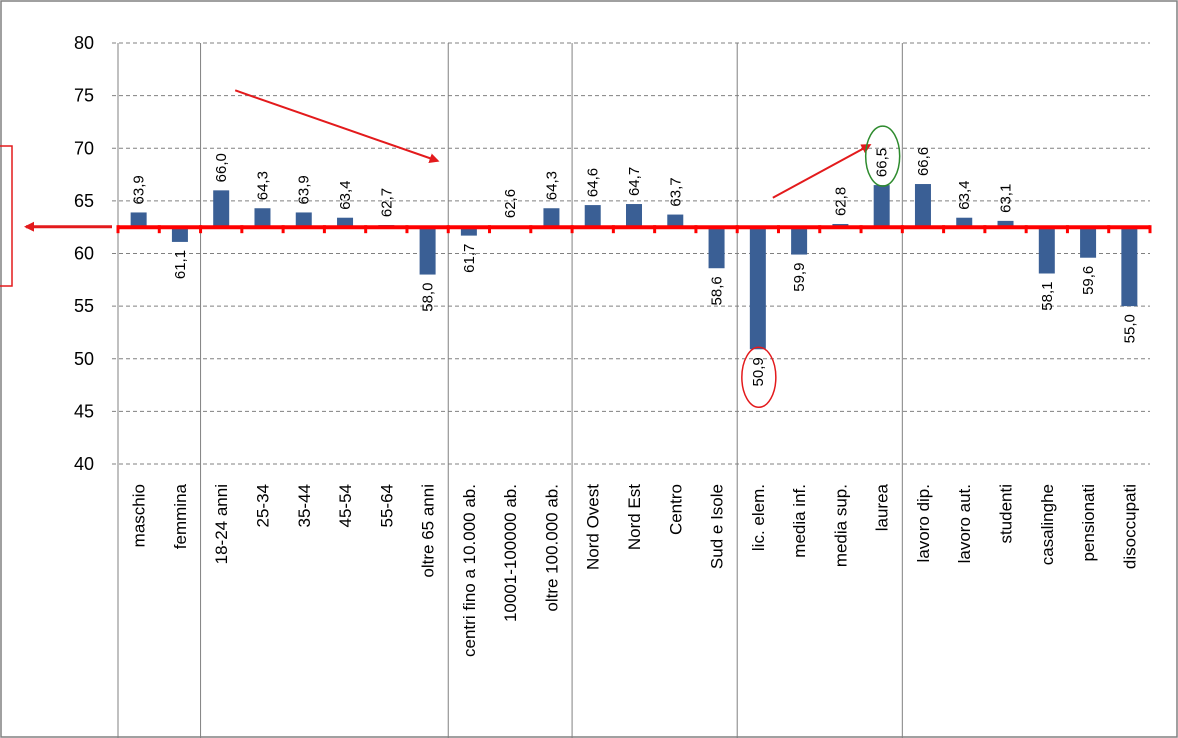 This screenshot has width=1178, height=738. What do you see at coordinates (428, 297) in the screenshot?
I see `data-label: 58,0` at bounding box center [428, 297].